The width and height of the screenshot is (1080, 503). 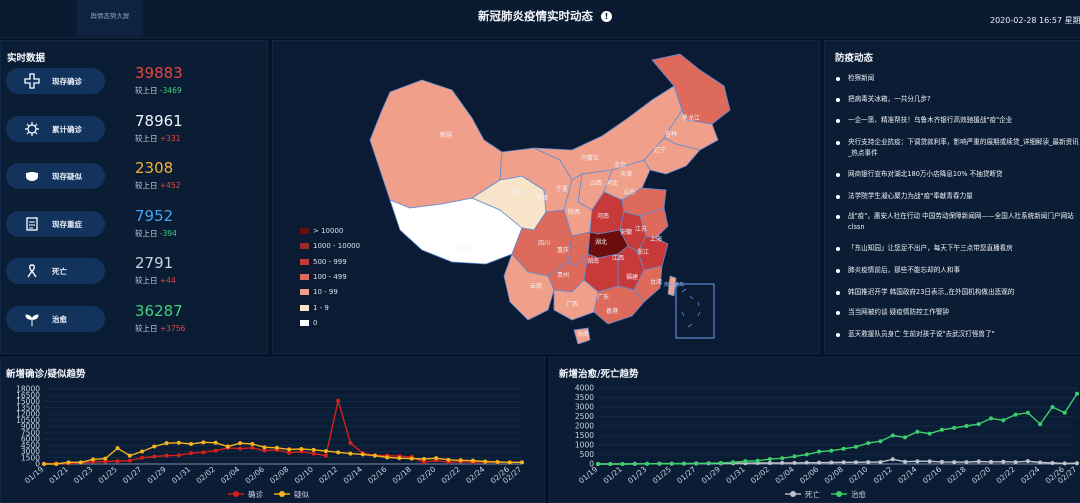 I want to click on stat-diff-label: 较上日, so click(x=146, y=138).